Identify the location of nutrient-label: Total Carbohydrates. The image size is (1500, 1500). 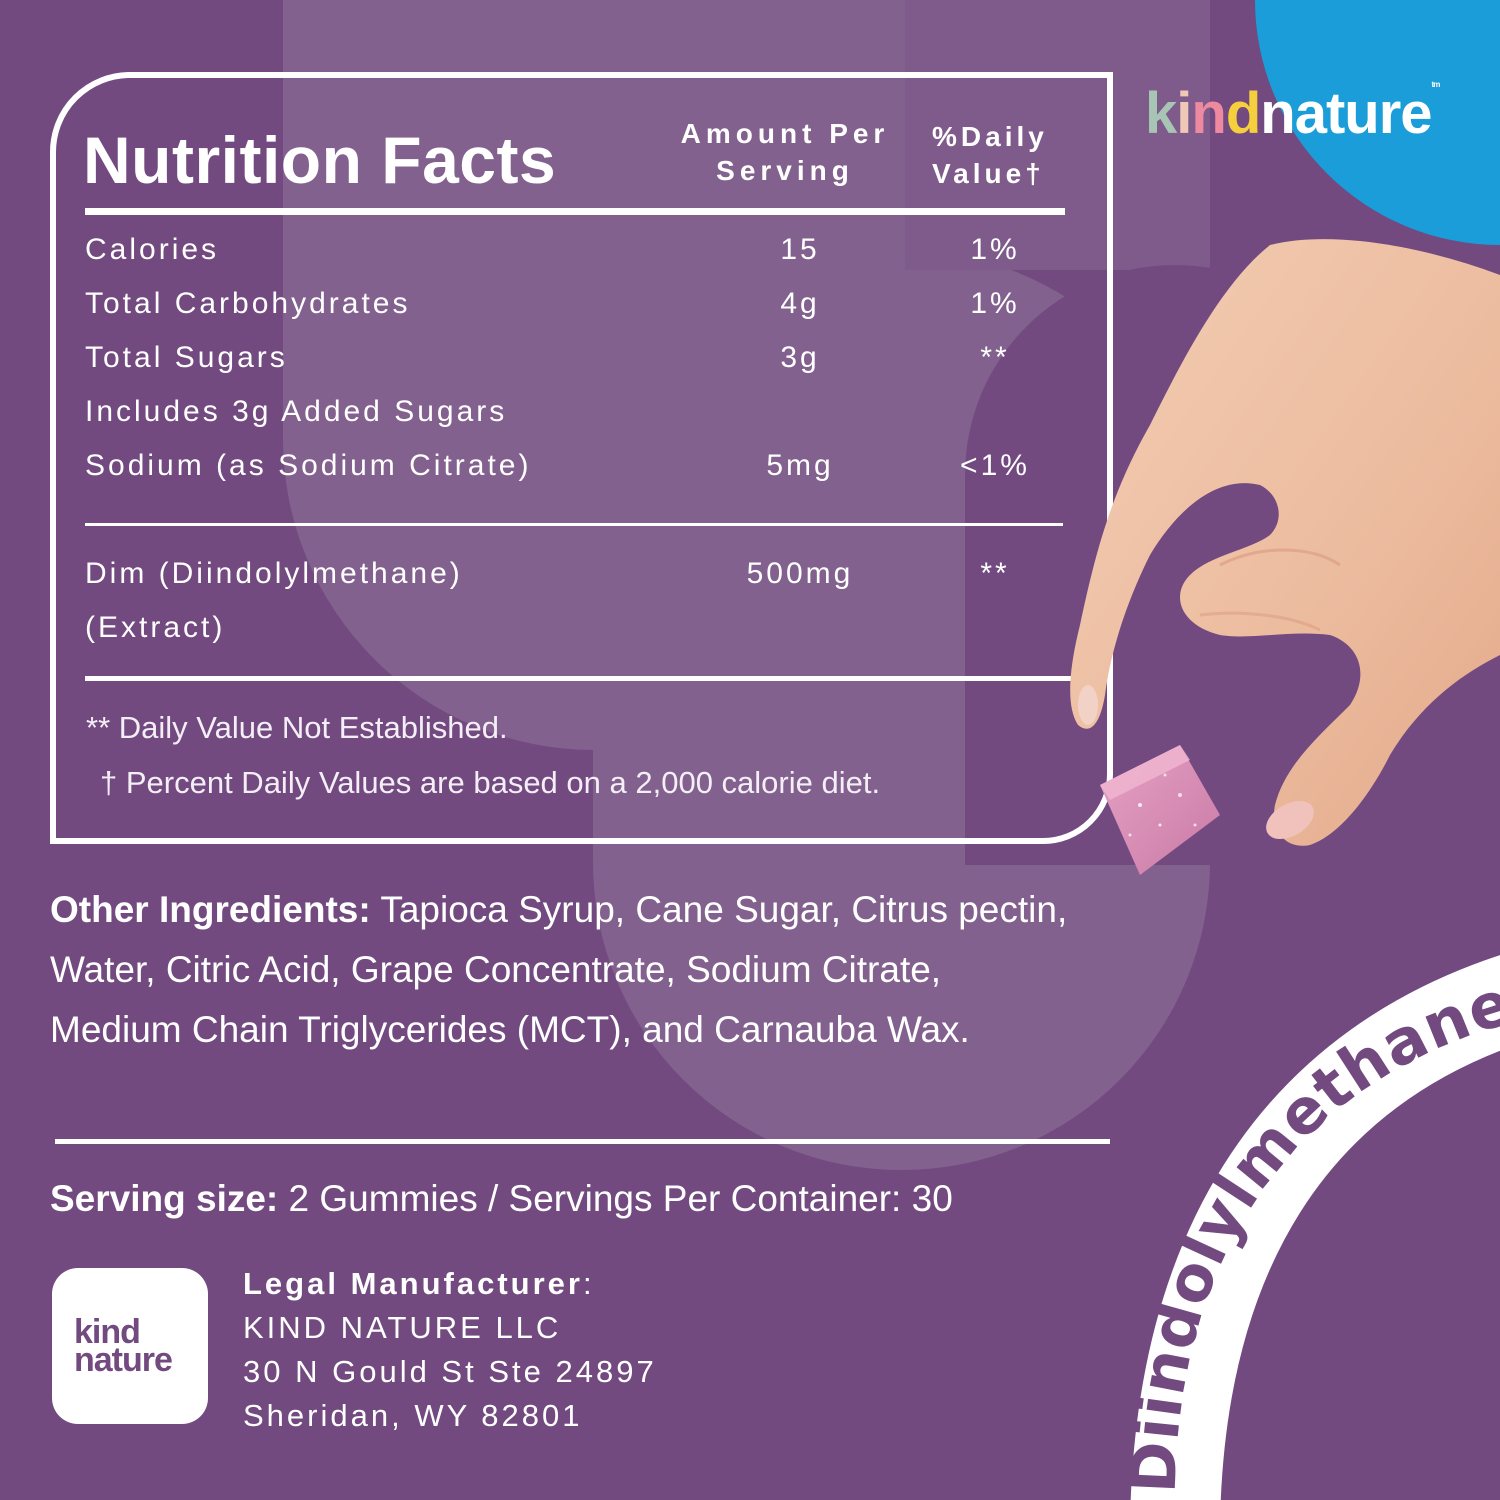
(248, 303).